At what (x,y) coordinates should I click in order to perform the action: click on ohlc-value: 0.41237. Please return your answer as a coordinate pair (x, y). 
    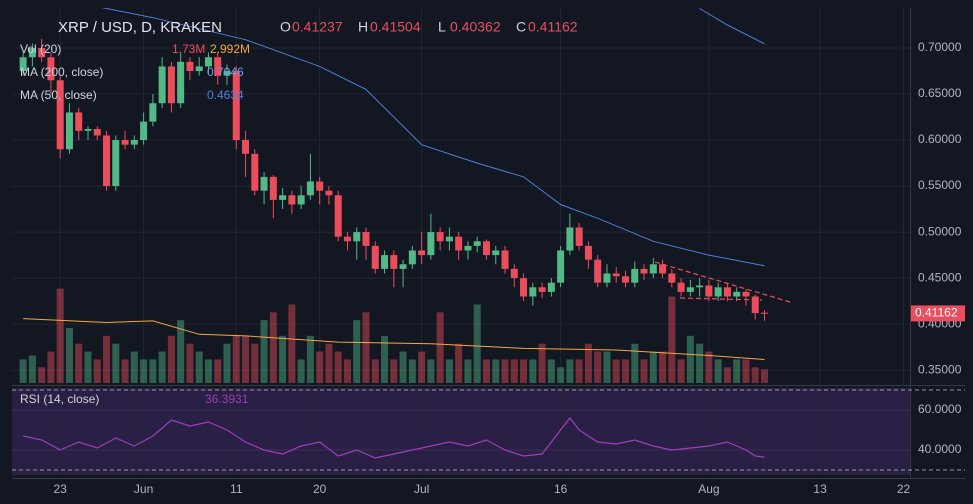
    Looking at the image, I should click on (317, 27).